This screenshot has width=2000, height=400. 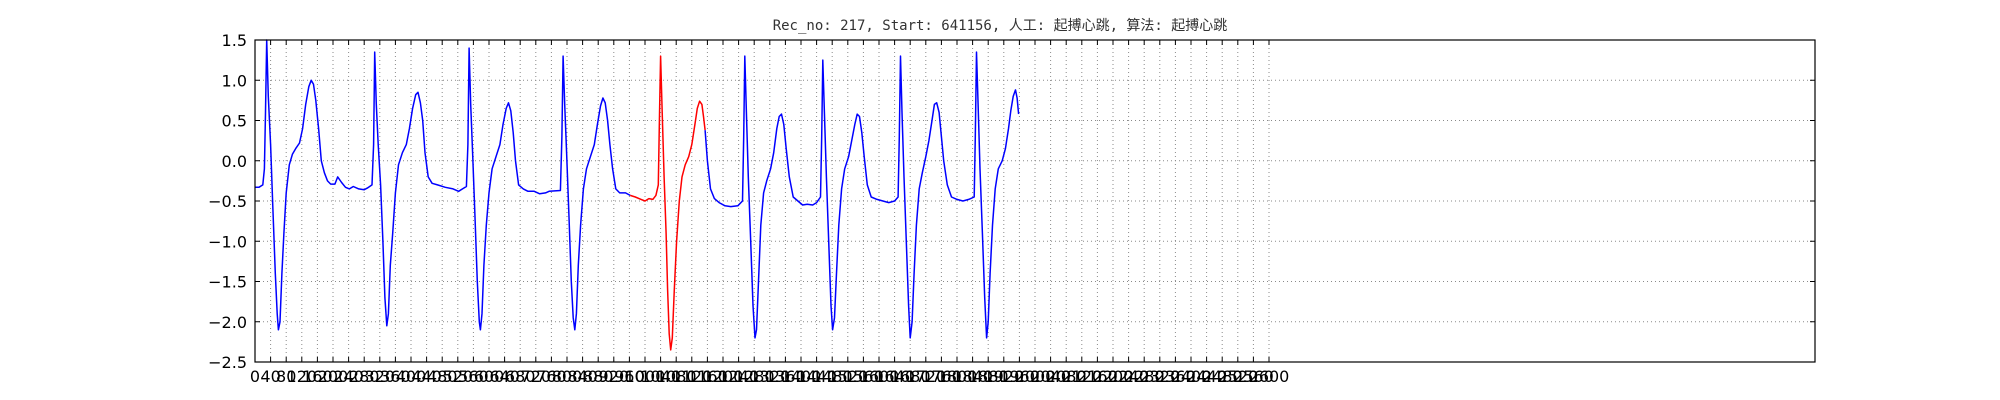 I want to click on x-tick-label: 320, so click(x=380, y=376).